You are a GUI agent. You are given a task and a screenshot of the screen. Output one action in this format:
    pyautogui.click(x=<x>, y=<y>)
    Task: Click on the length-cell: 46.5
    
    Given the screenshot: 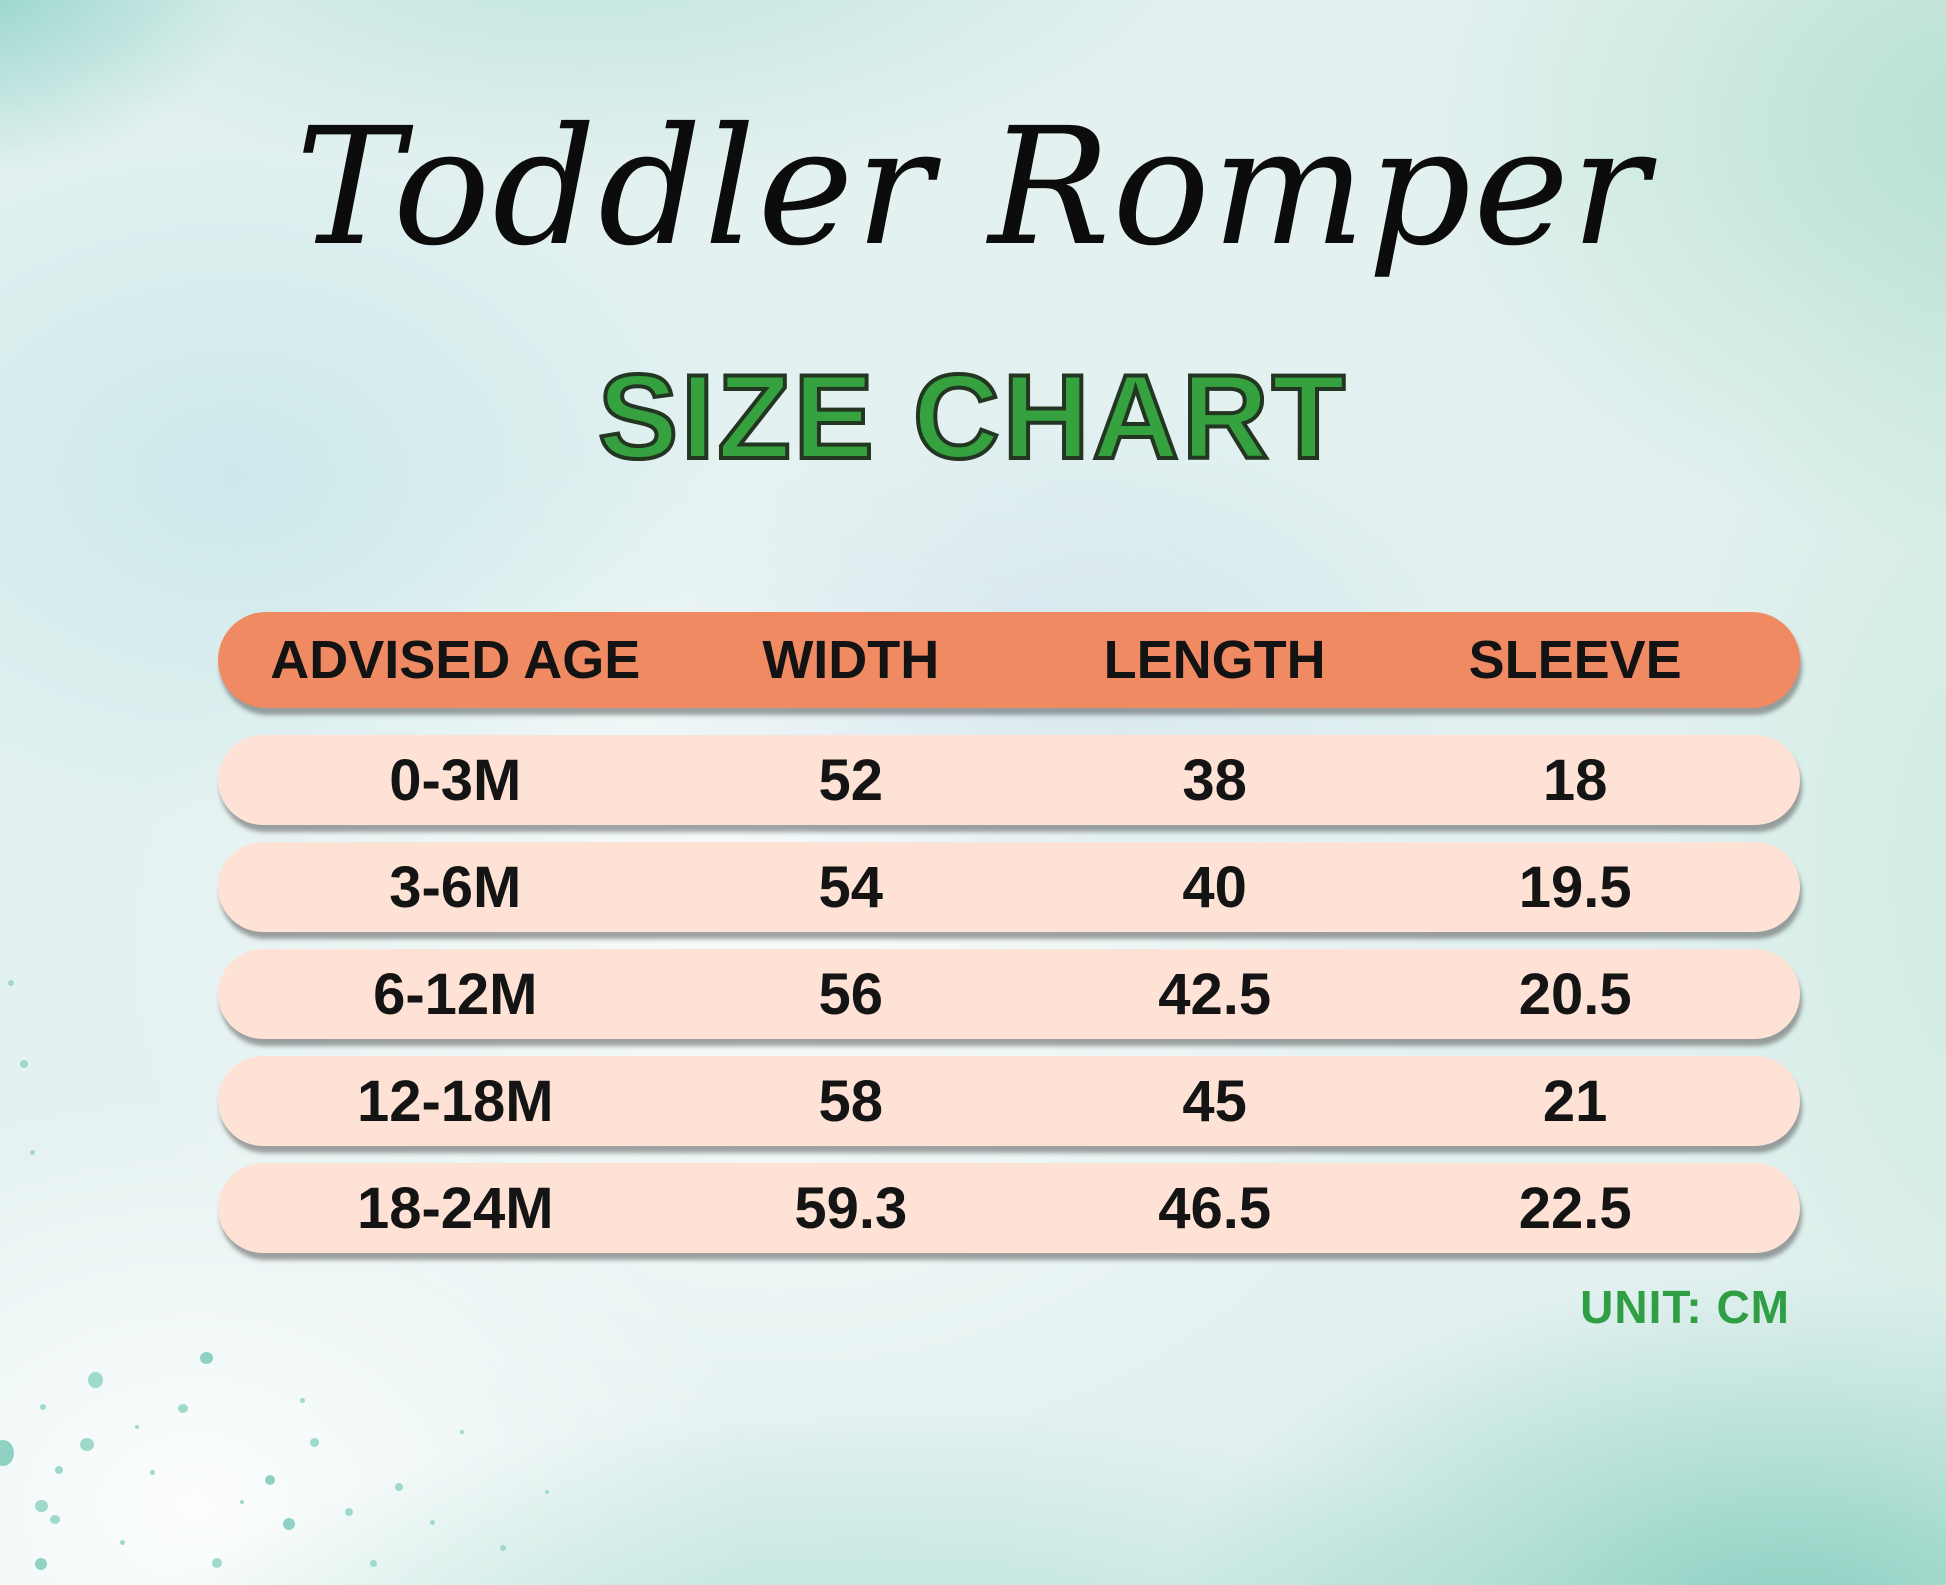 What is the action you would take?
    pyautogui.click(x=1215, y=1208)
    